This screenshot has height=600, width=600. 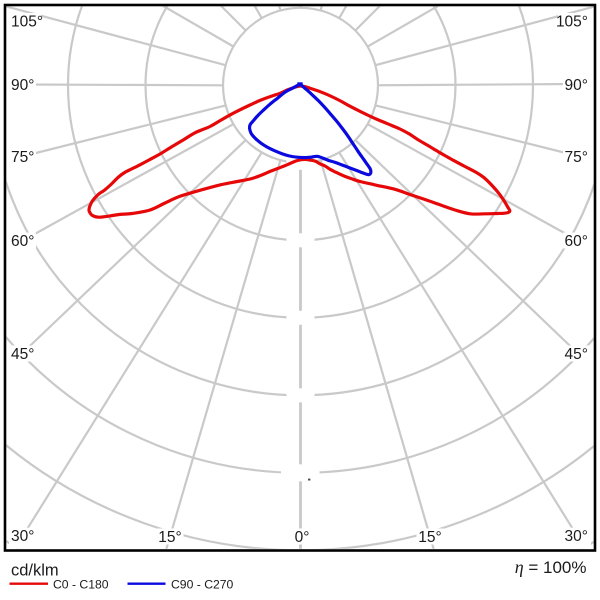 I want to click on svg-text: cd/klm, so click(x=35, y=571).